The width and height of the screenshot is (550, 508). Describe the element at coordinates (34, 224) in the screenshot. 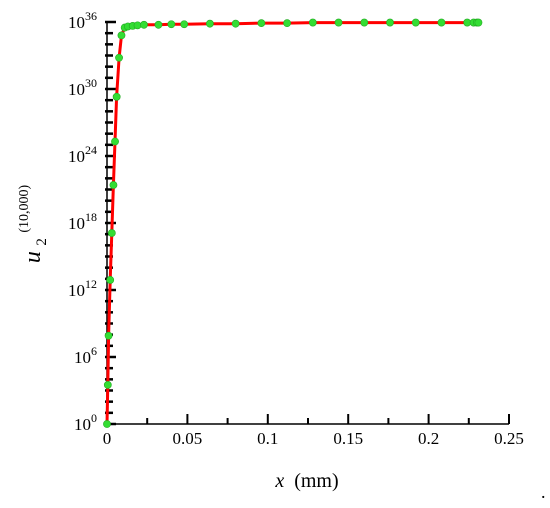

I see `y-axis-title: u 2 (10,000)` at that location.